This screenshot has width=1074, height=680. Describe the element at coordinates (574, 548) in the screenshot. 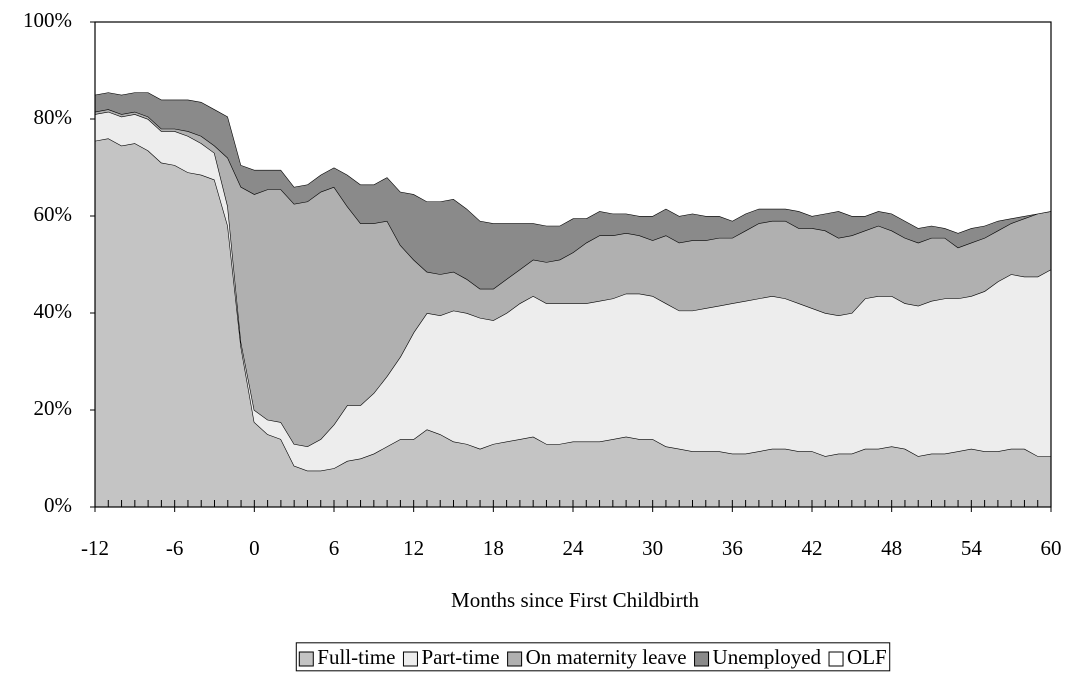

I see `x-tick-label: 24` at that location.